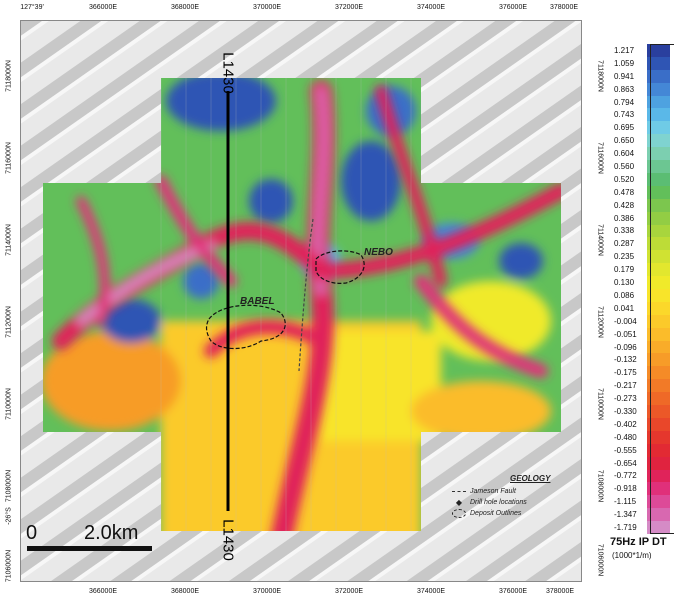  What do you see at coordinates (642, 244) in the screenshot?
I see `legend-entry: 0.287` at bounding box center [642, 244].